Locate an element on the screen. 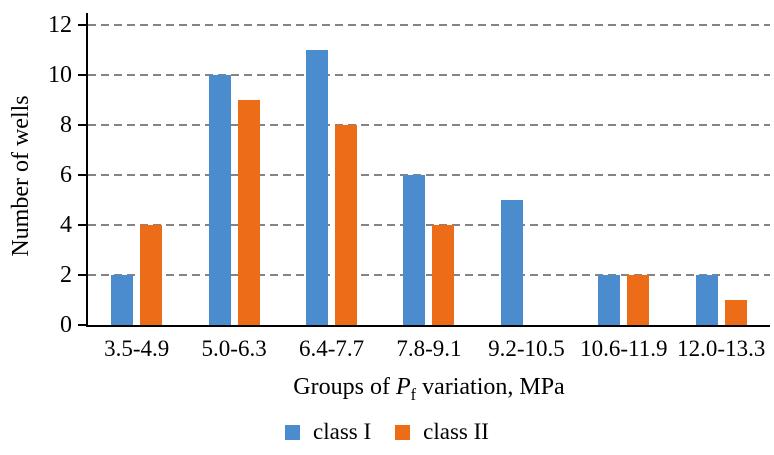 The height and width of the screenshot is (455, 774). legend-item-class-i: class I is located at coordinates (328, 432).